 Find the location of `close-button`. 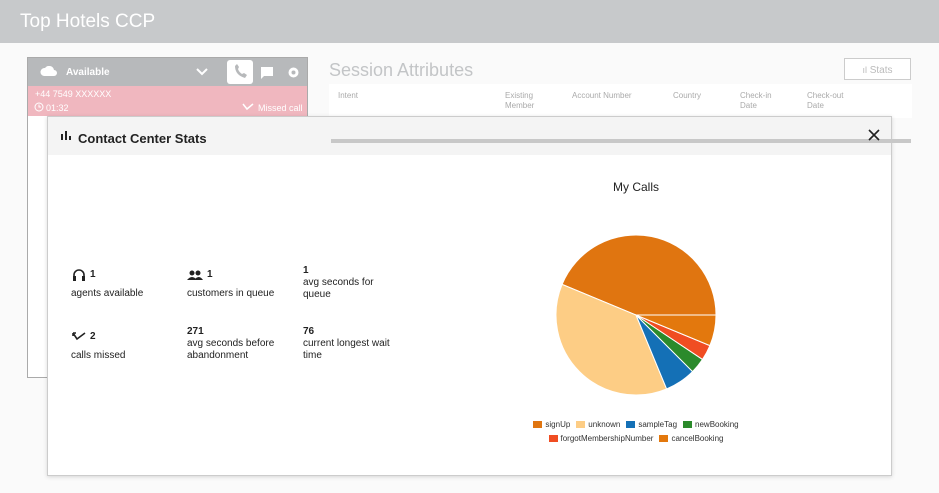

close-button is located at coordinates (874, 135).